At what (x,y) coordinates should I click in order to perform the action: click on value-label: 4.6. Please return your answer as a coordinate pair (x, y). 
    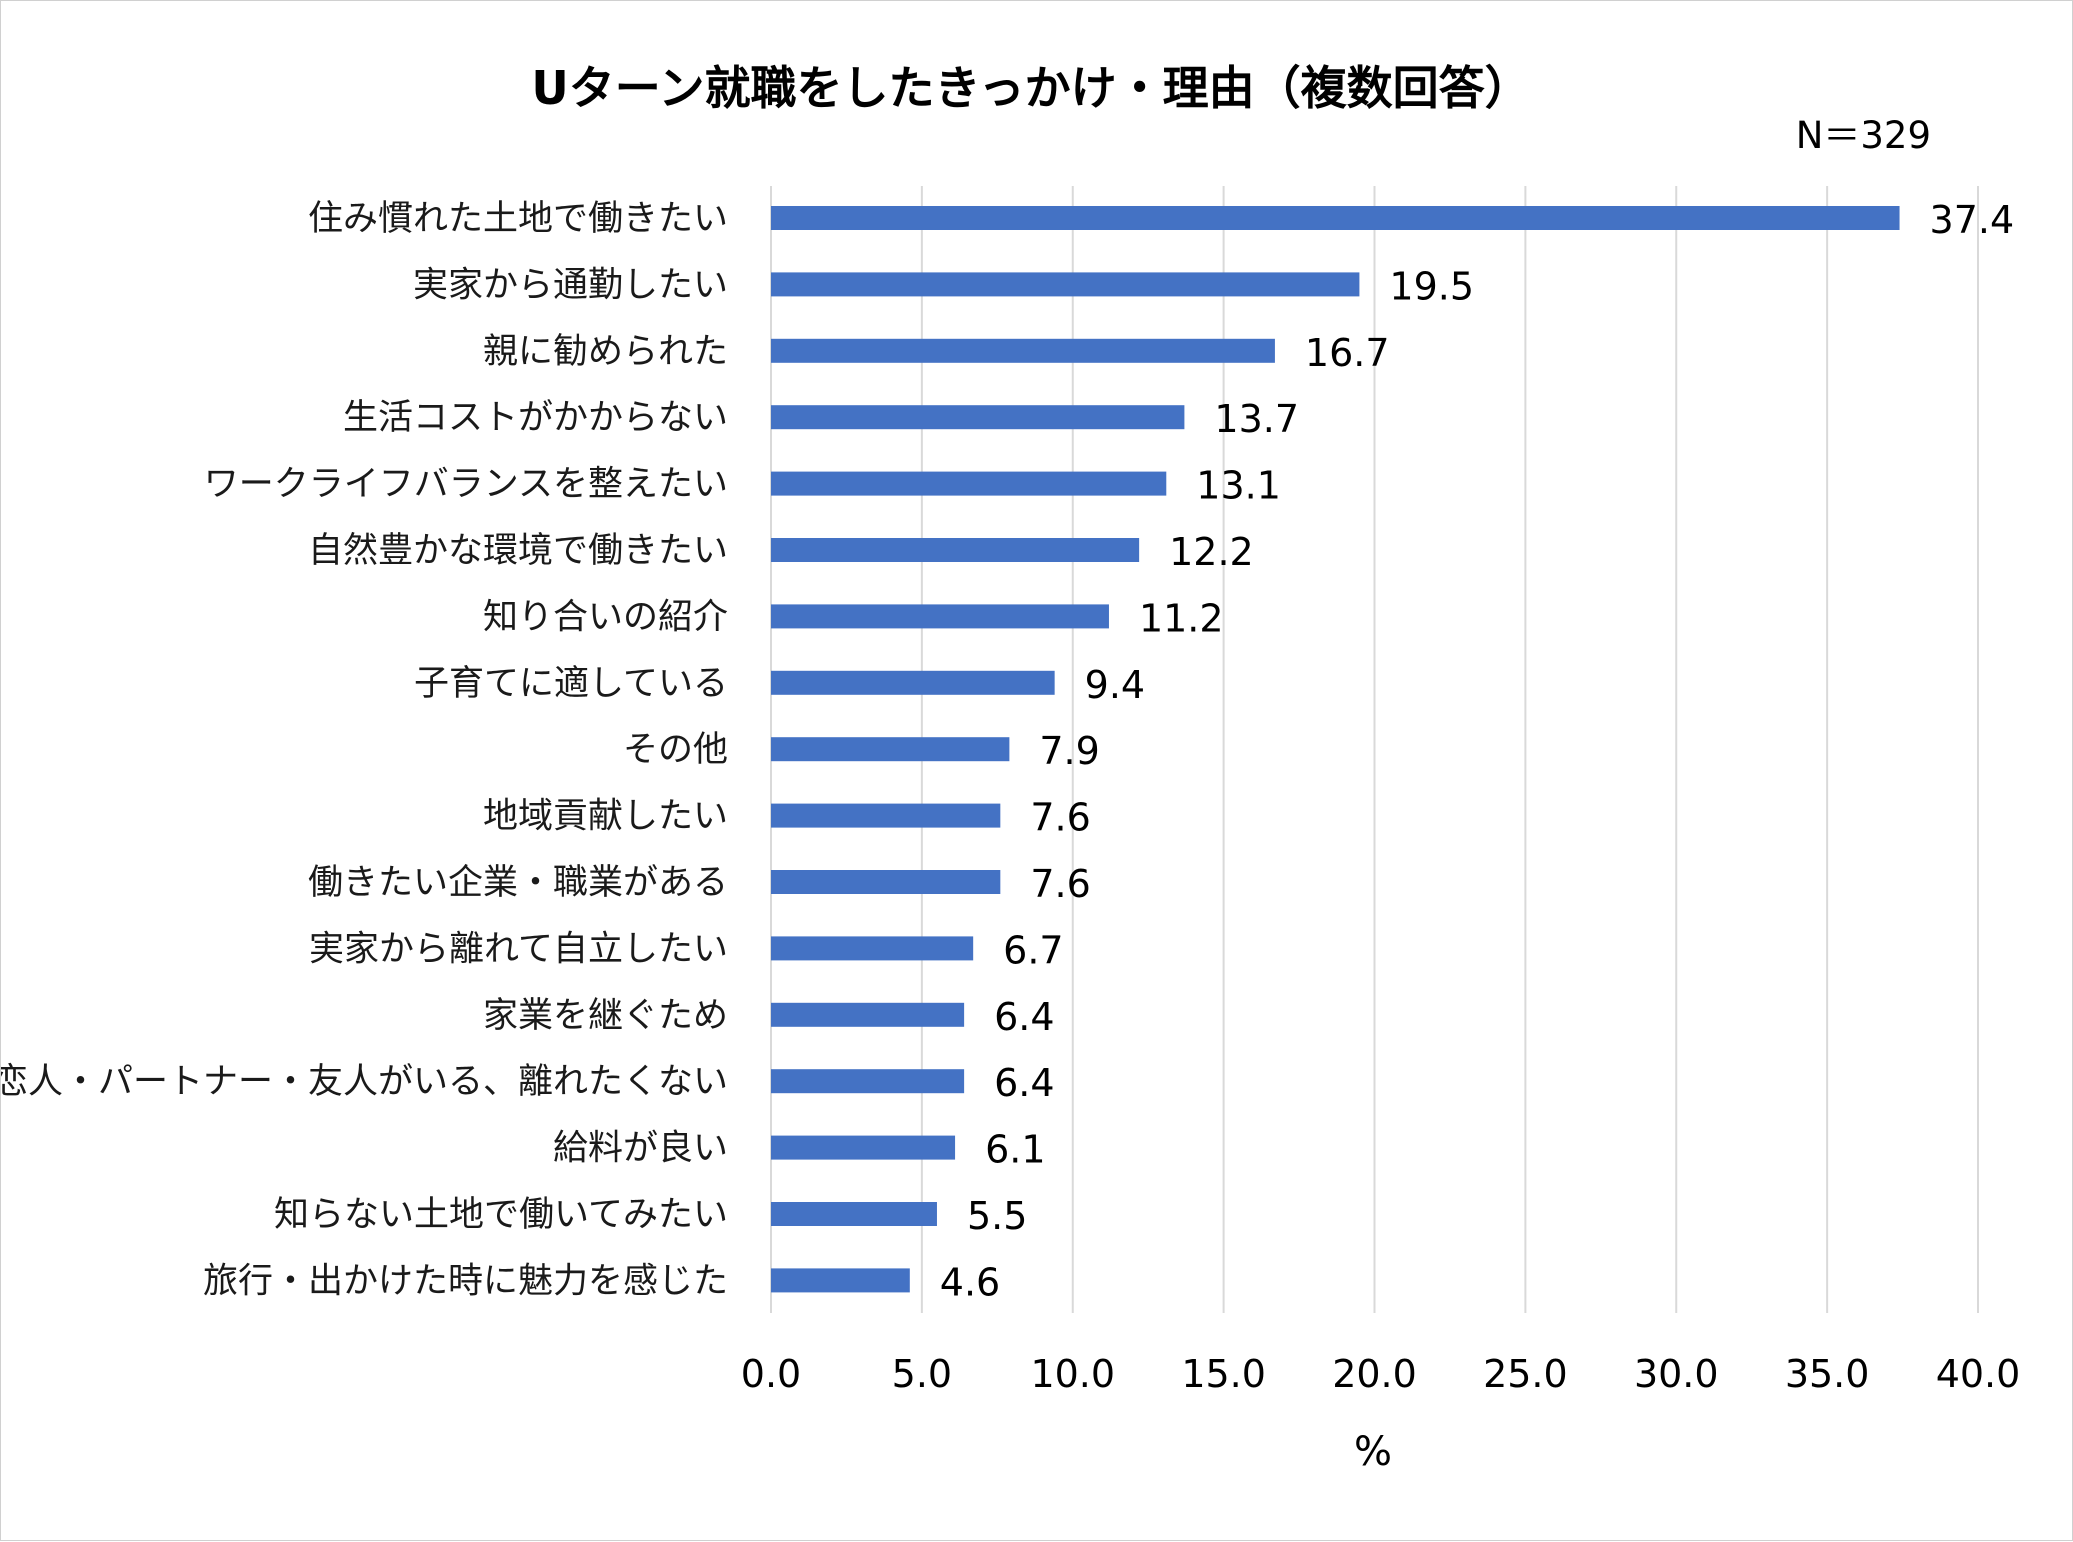
    Looking at the image, I should click on (970, 1282).